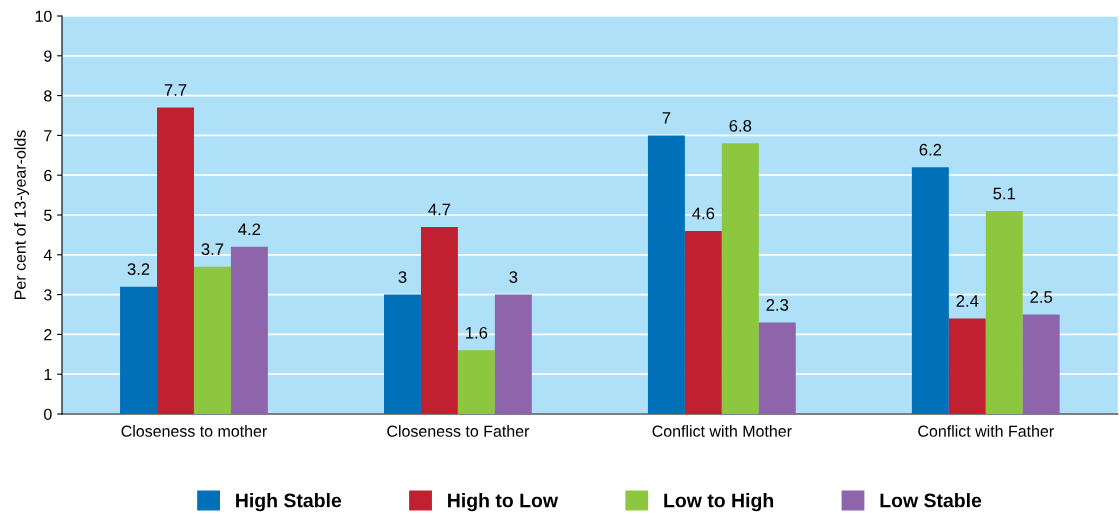 Image resolution: width=1120 pixels, height=514 pixels. What do you see at coordinates (666, 118) in the screenshot?
I see `data-label: 7` at bounding box center [666, 118].